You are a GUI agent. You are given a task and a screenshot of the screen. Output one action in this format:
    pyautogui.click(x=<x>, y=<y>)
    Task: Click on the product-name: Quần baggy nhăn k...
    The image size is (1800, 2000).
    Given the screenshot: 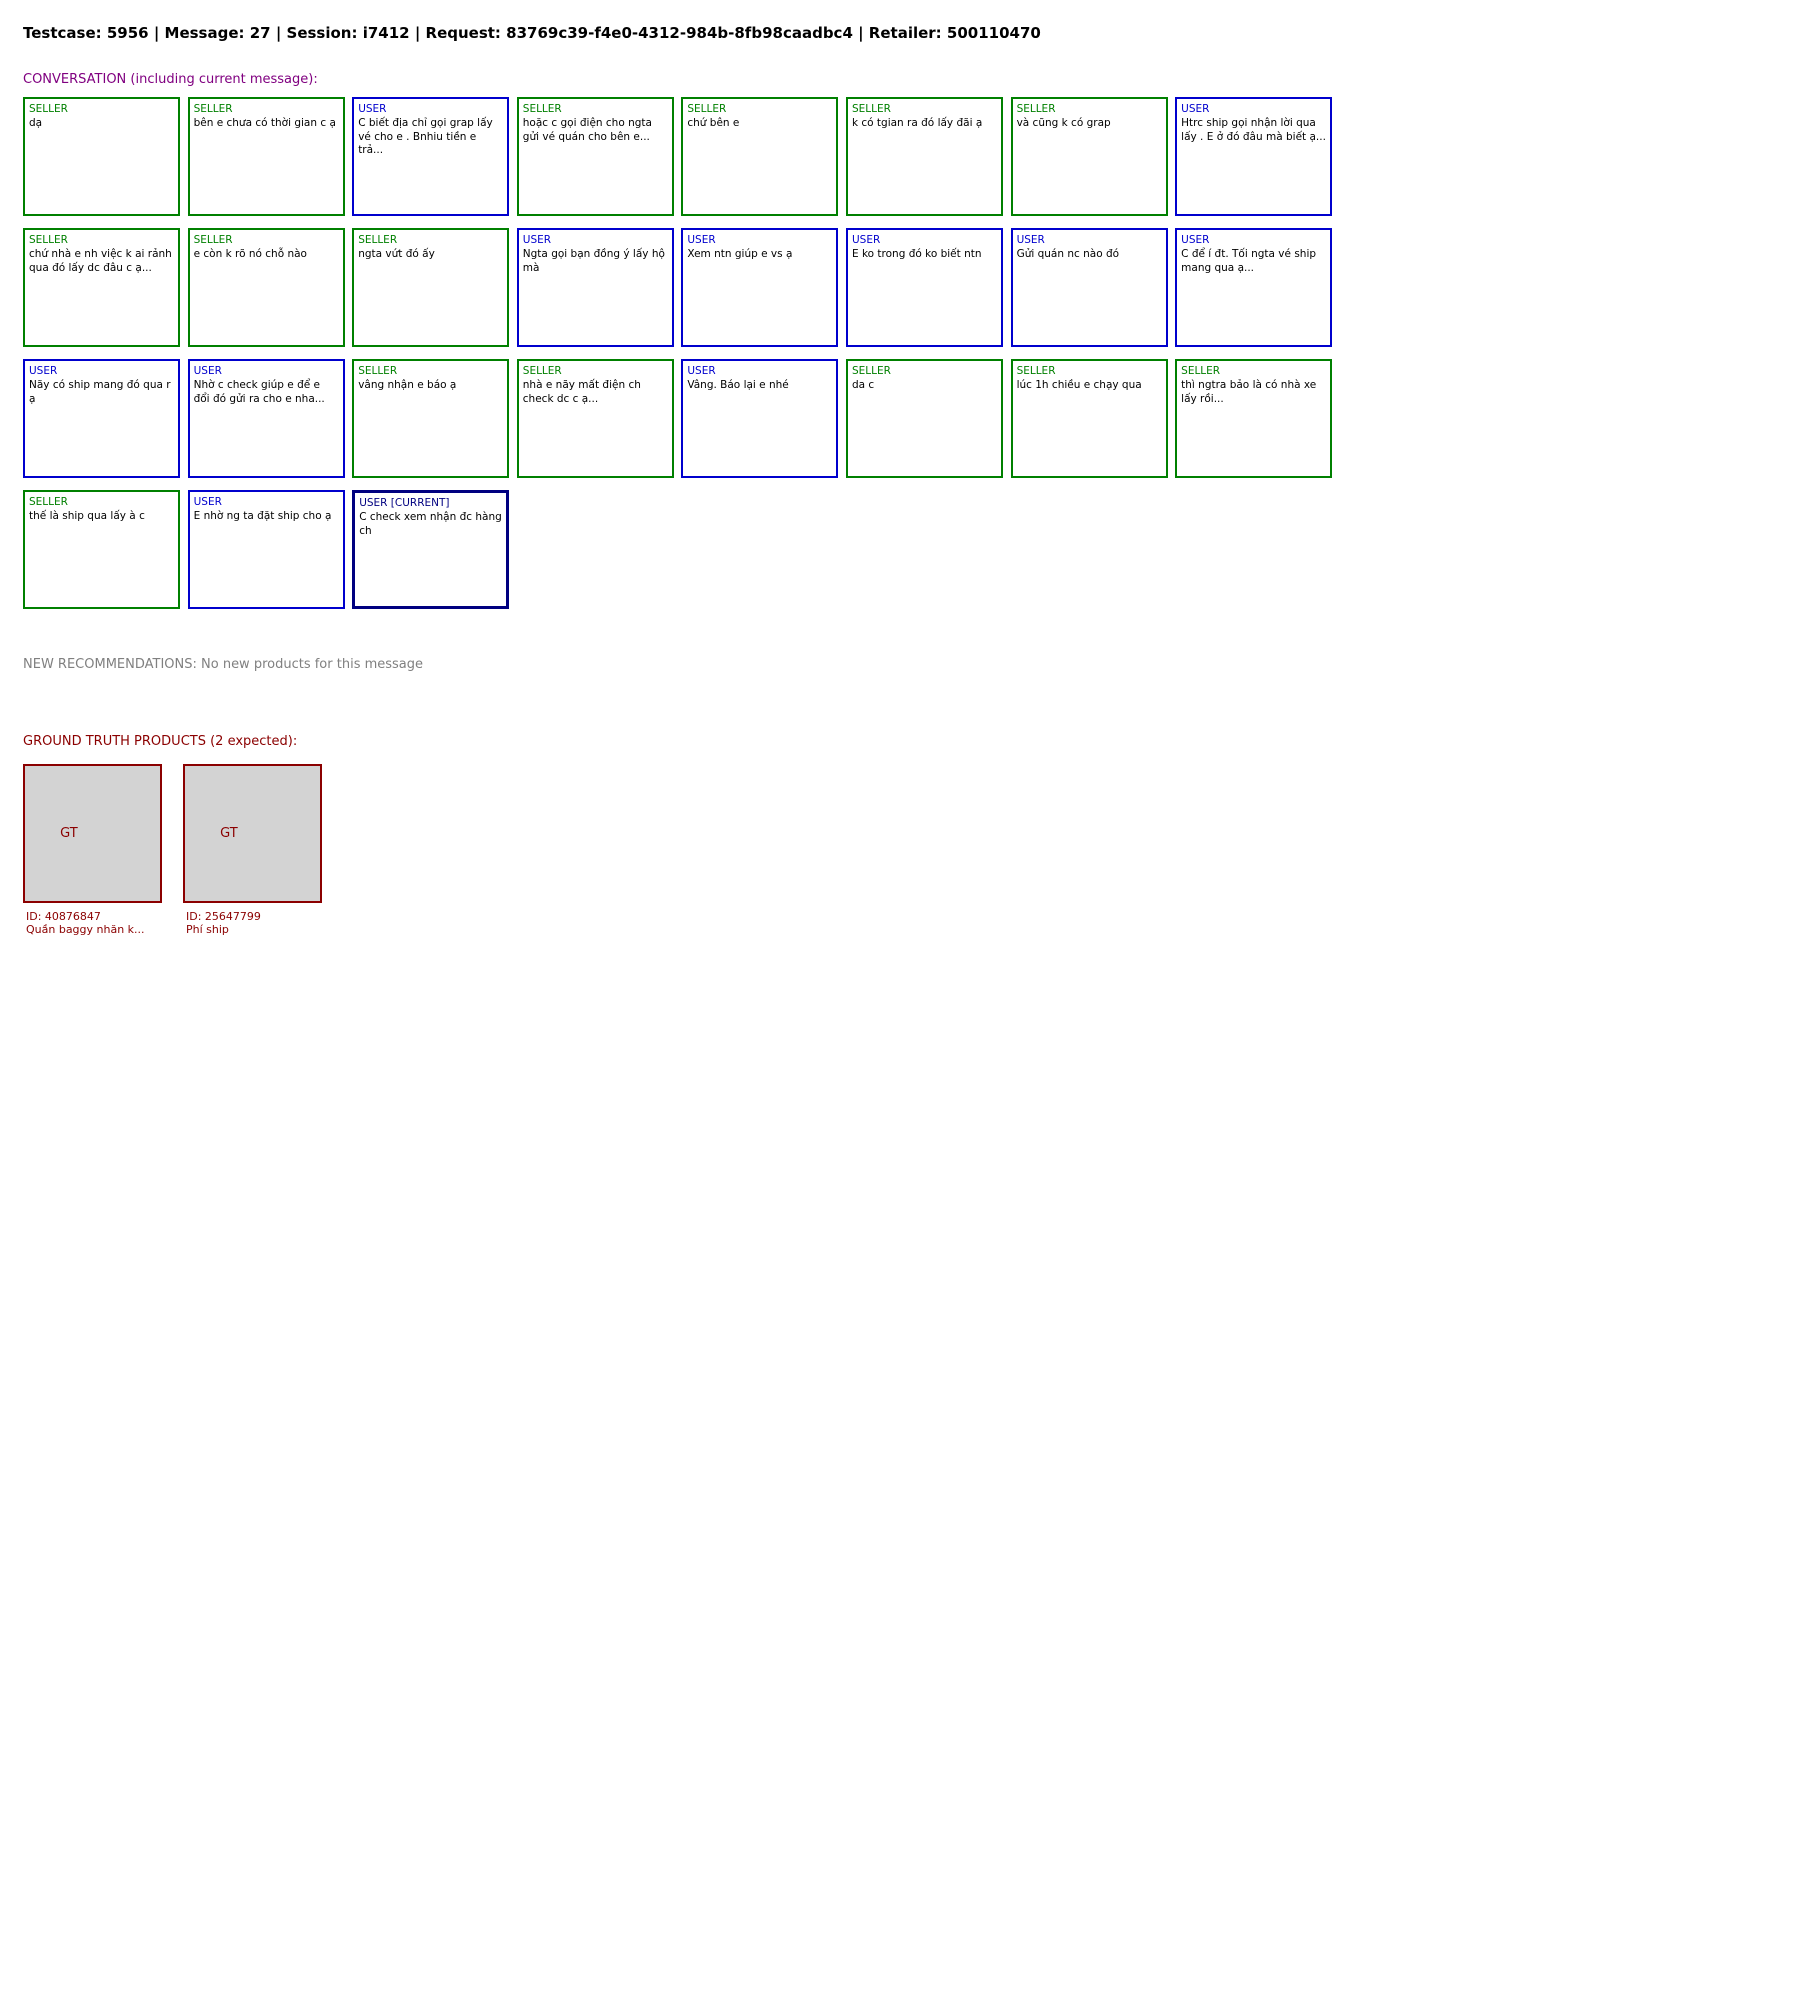 What is the action you would take?
    pyautogui.click(x=85, y=929)
    